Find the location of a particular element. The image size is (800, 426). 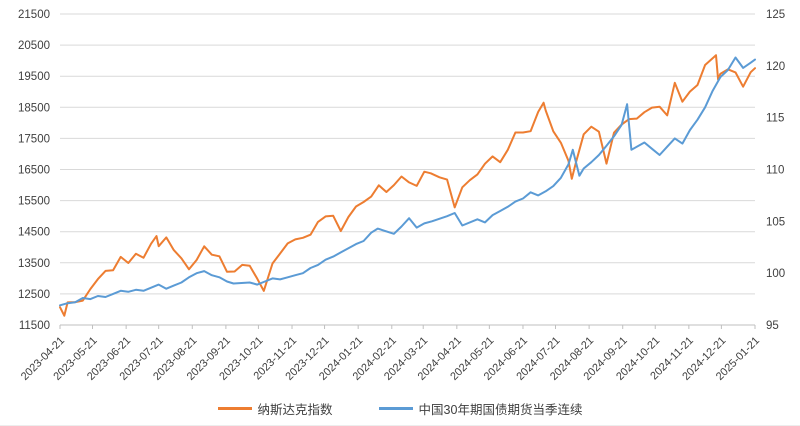

right-axis-tick-label: 125 is located at coordinates (775, 15).